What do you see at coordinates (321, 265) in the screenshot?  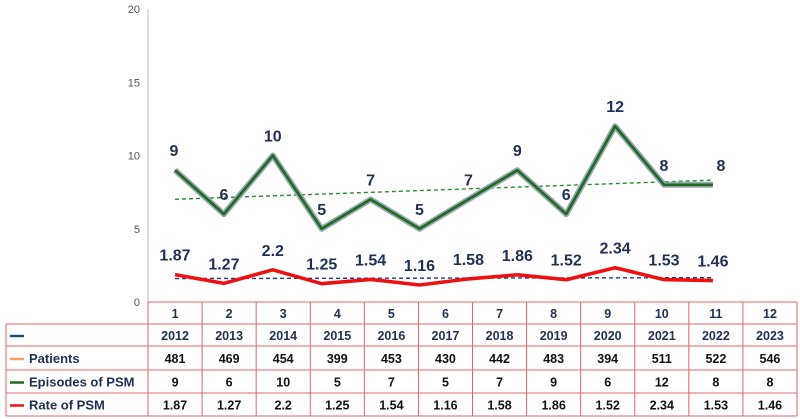 I see `data-label-rate-of-psm: 1.25` at bounding box center [321, 265].